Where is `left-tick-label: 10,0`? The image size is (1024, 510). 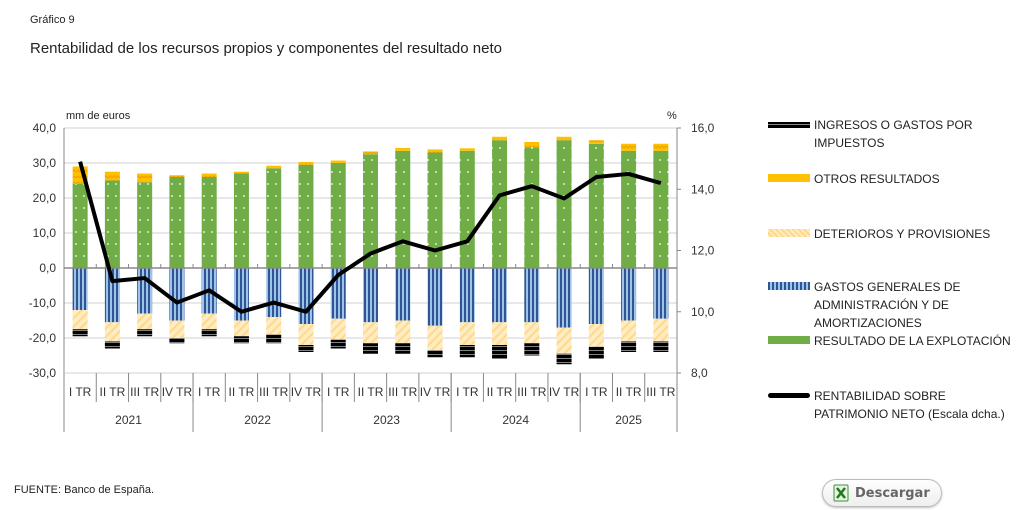
left-tick-label: 10,0 is located at coordinates (45, 233).